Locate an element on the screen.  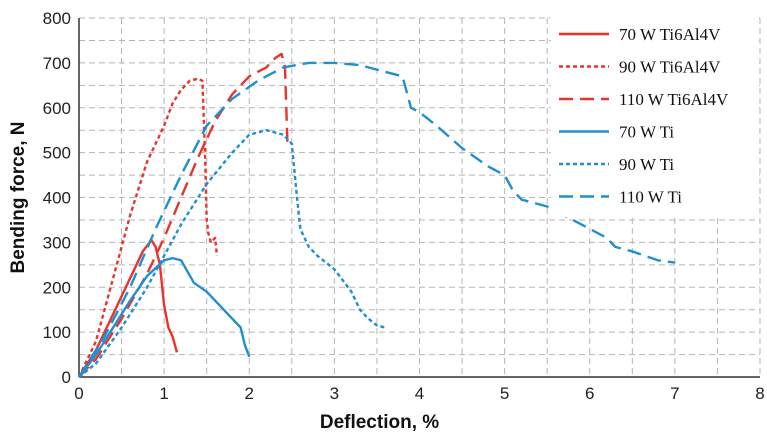
legend-box is located at coordinates (654, 116).